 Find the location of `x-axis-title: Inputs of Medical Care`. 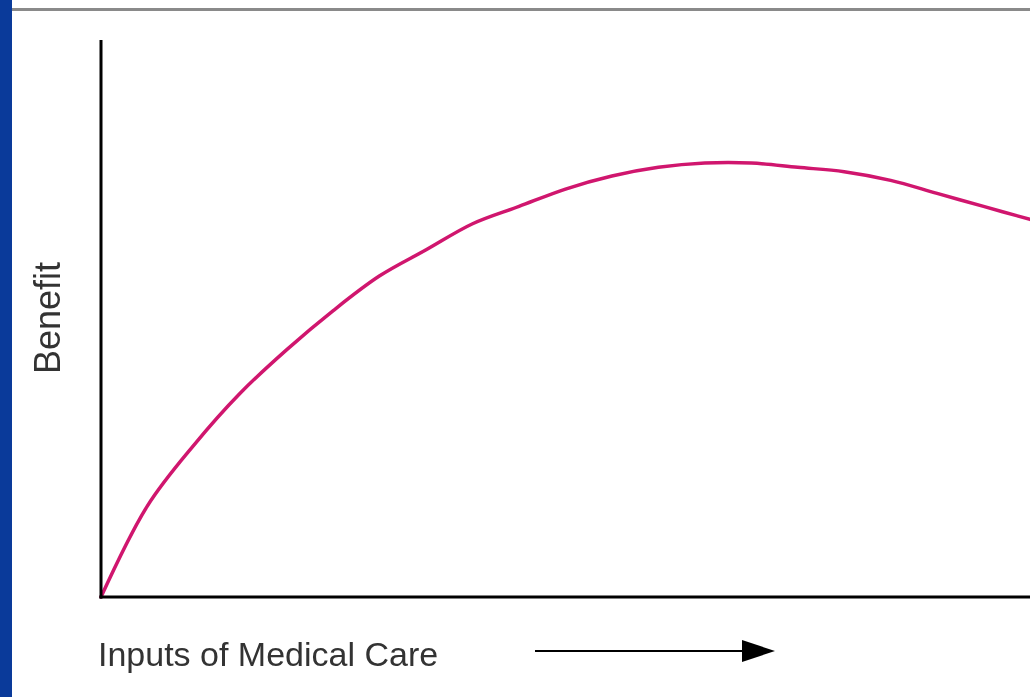

x-axis-title: Inputs of Medical Care is located at coordinates (268, 654).